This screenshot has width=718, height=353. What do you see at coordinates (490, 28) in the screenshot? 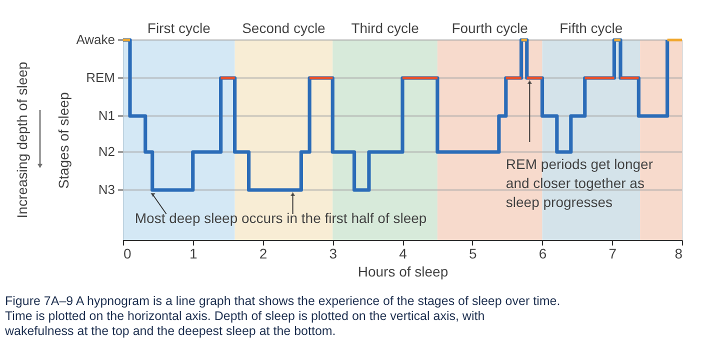
I see `band-label: Fourth cycle` at bounding box center [490, 28].